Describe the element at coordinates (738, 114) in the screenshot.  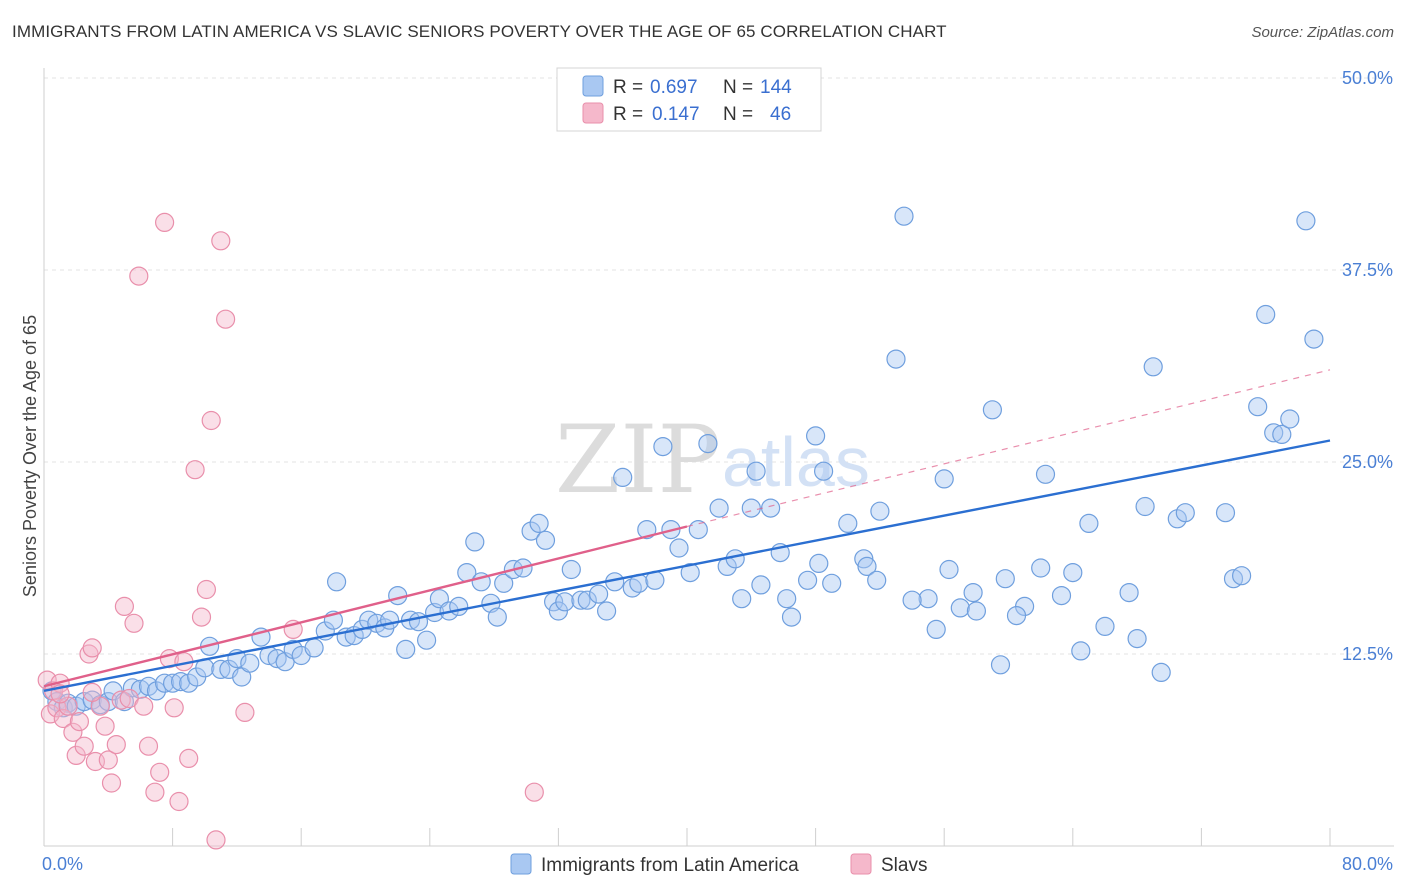
I see `legend-n-label-2: N =` at that location.